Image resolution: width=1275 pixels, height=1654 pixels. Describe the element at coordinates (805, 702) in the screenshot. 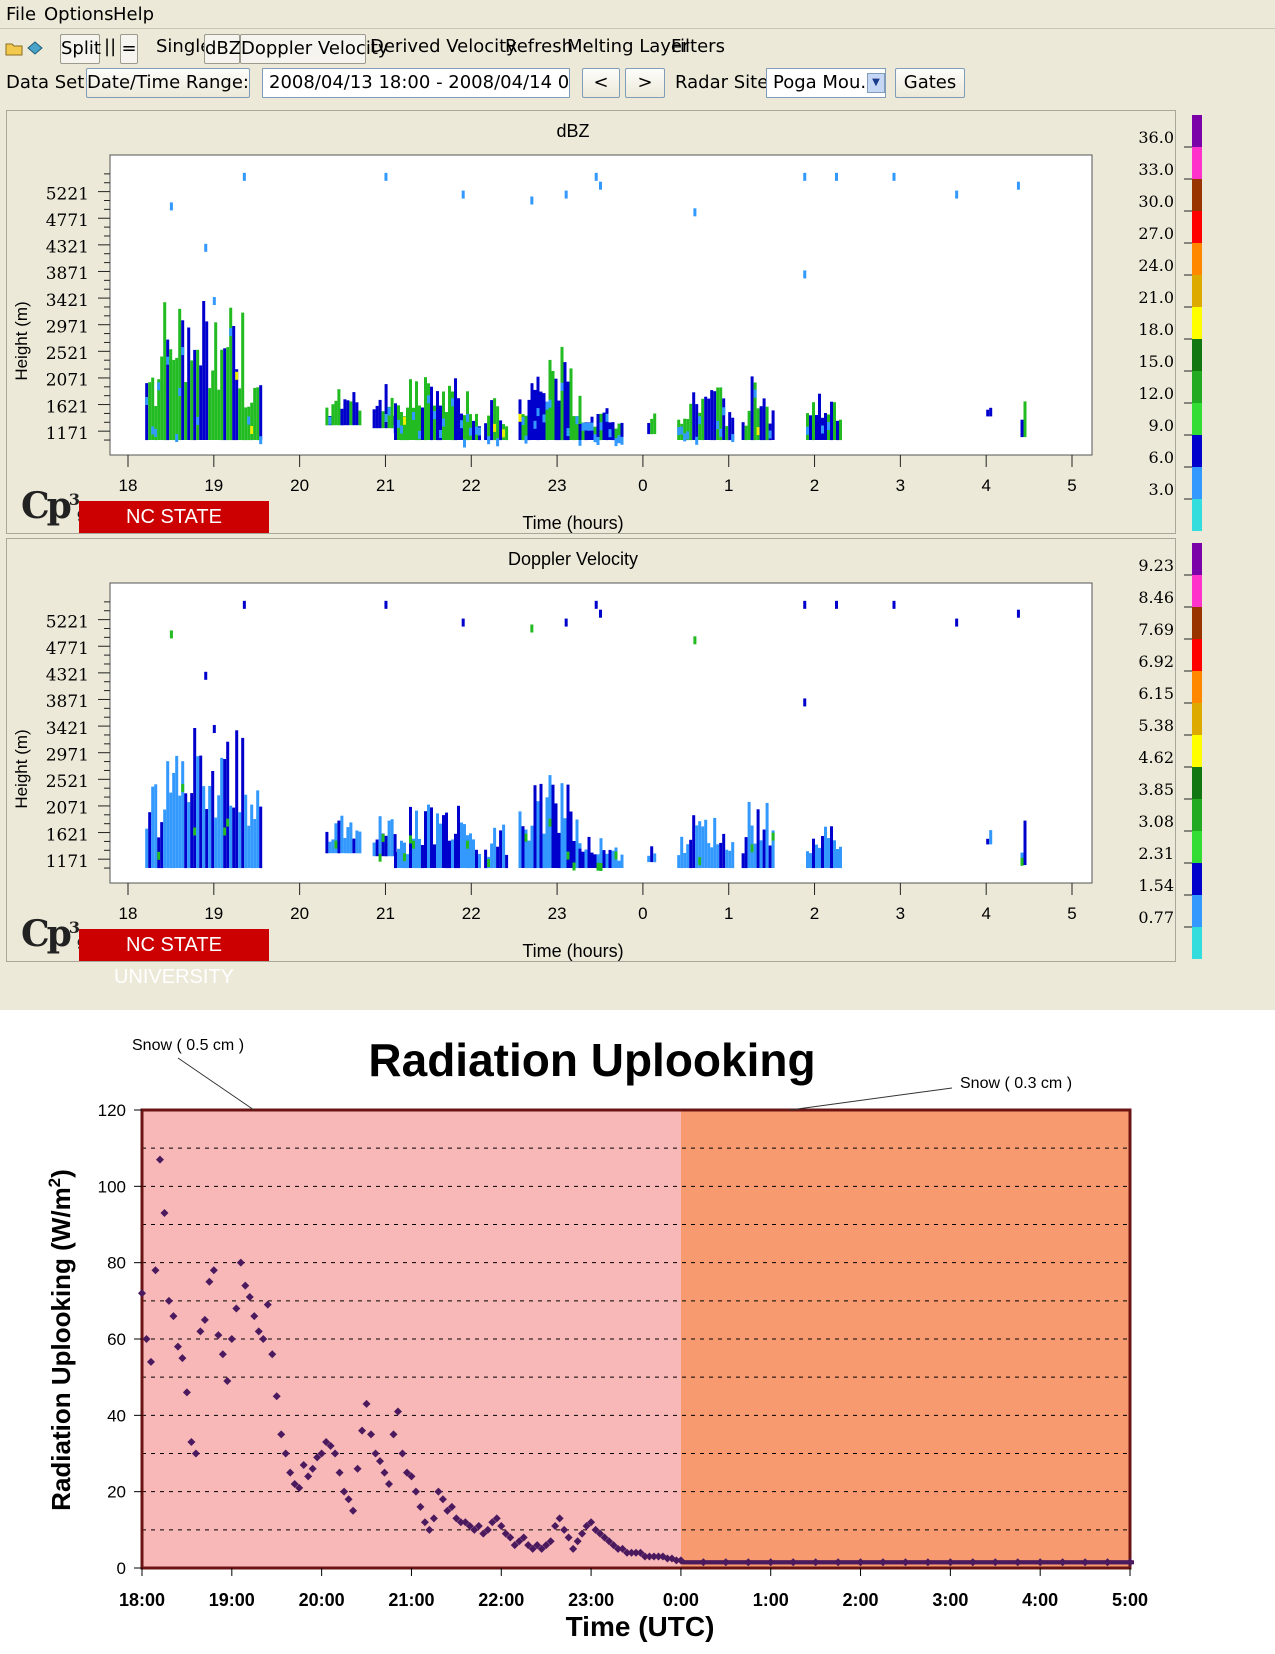

I see `isolated-gate` at that location.